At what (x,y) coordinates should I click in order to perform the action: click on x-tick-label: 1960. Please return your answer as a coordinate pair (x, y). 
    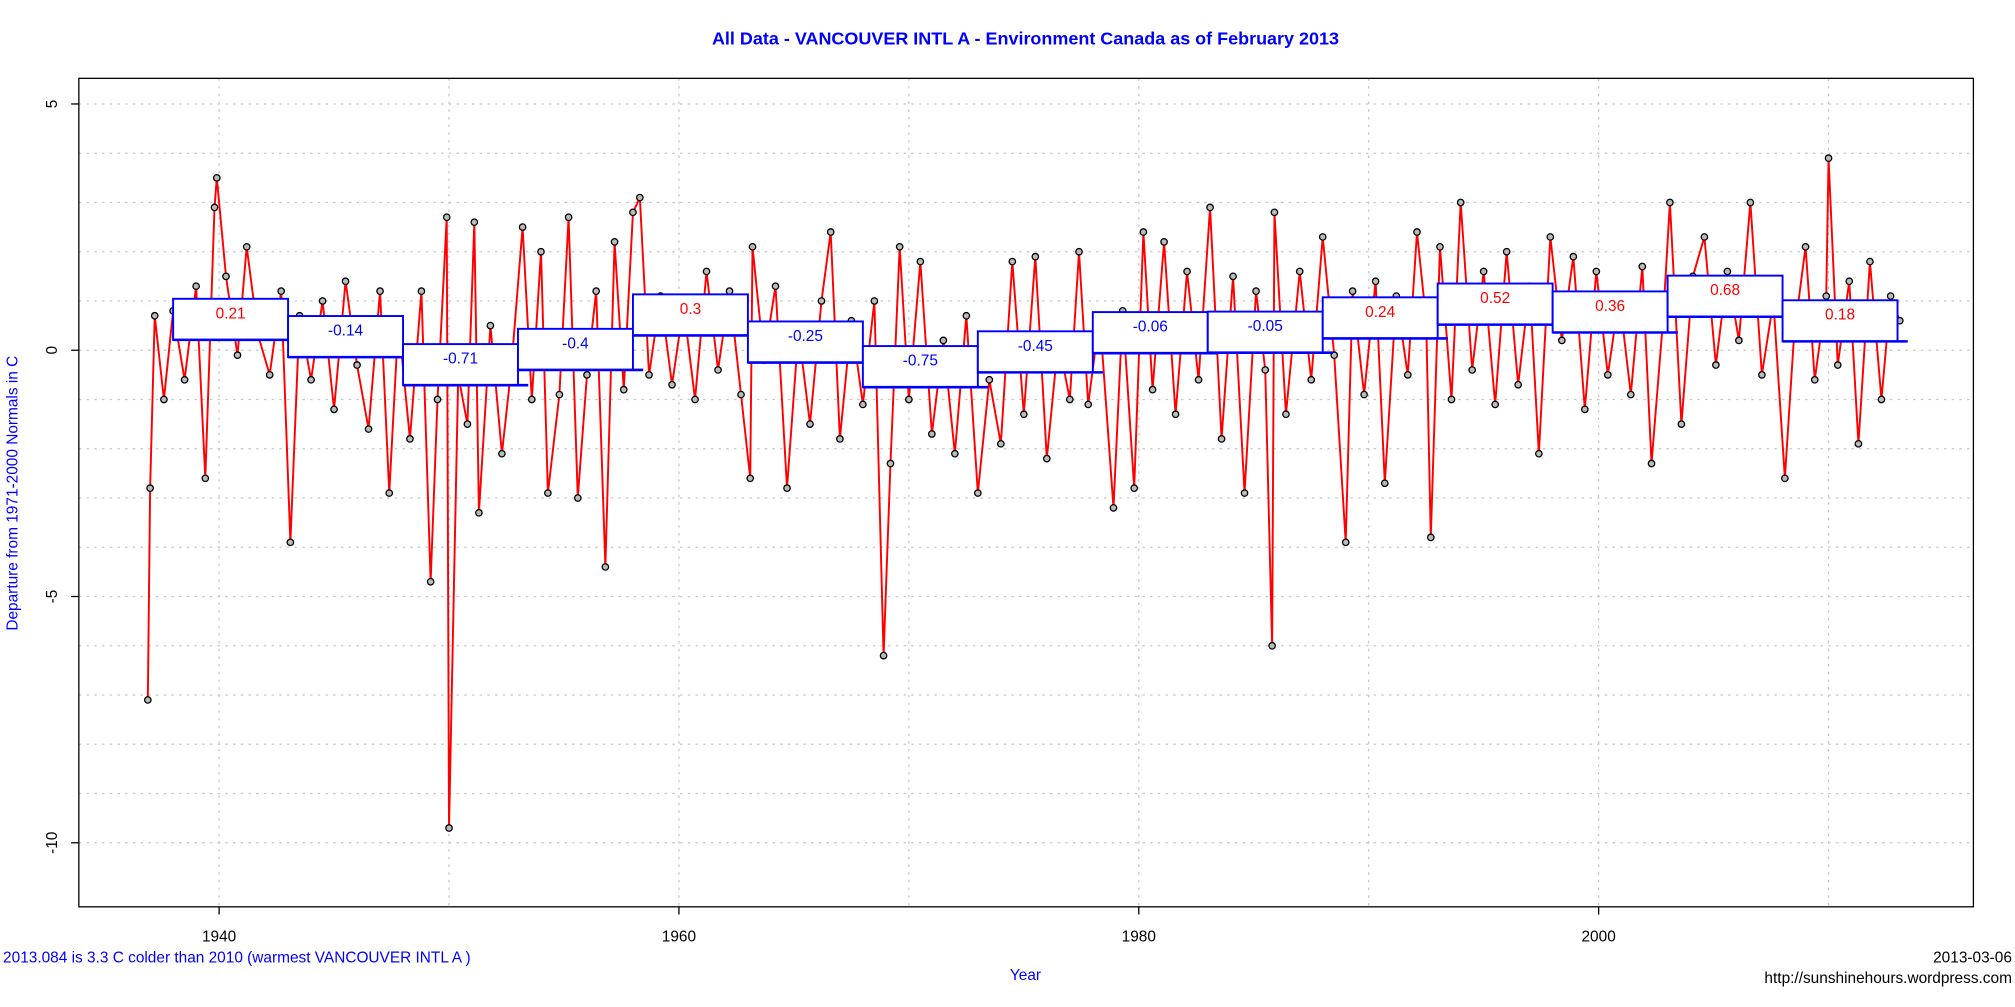
    Looking at the image, I should click on (679, 937).